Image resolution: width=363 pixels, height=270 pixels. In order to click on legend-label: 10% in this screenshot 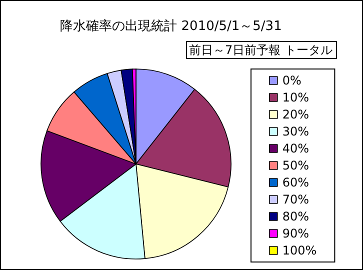, I will do `click(296, 97)`.